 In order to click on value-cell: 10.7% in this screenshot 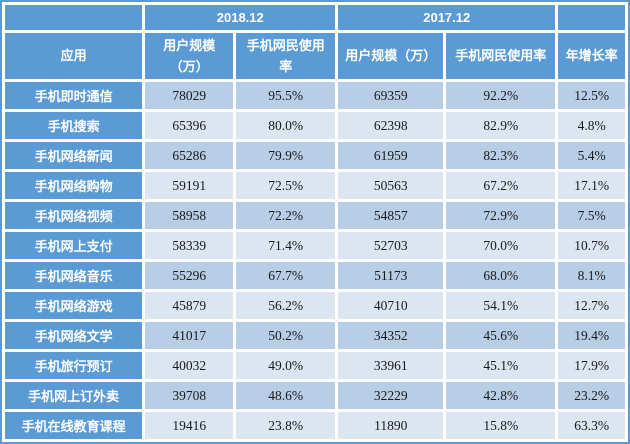, I will do `click(591, 245)`.